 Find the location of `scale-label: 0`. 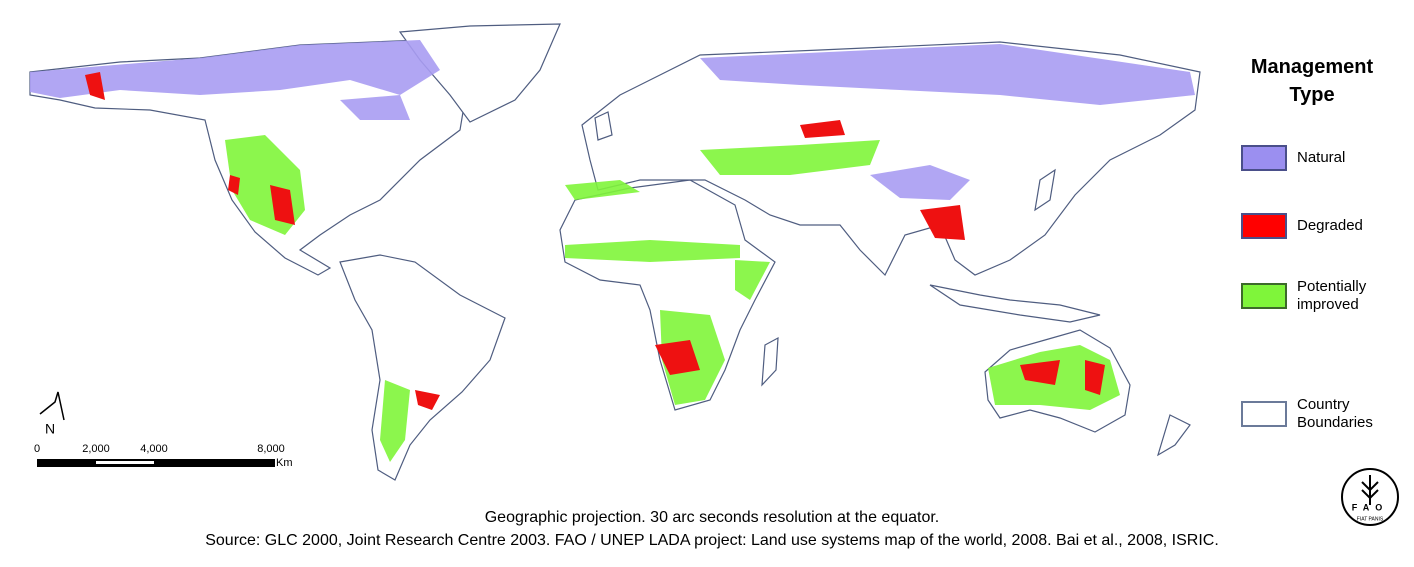

scale-label: 0 is located at coordinates (37, 449).